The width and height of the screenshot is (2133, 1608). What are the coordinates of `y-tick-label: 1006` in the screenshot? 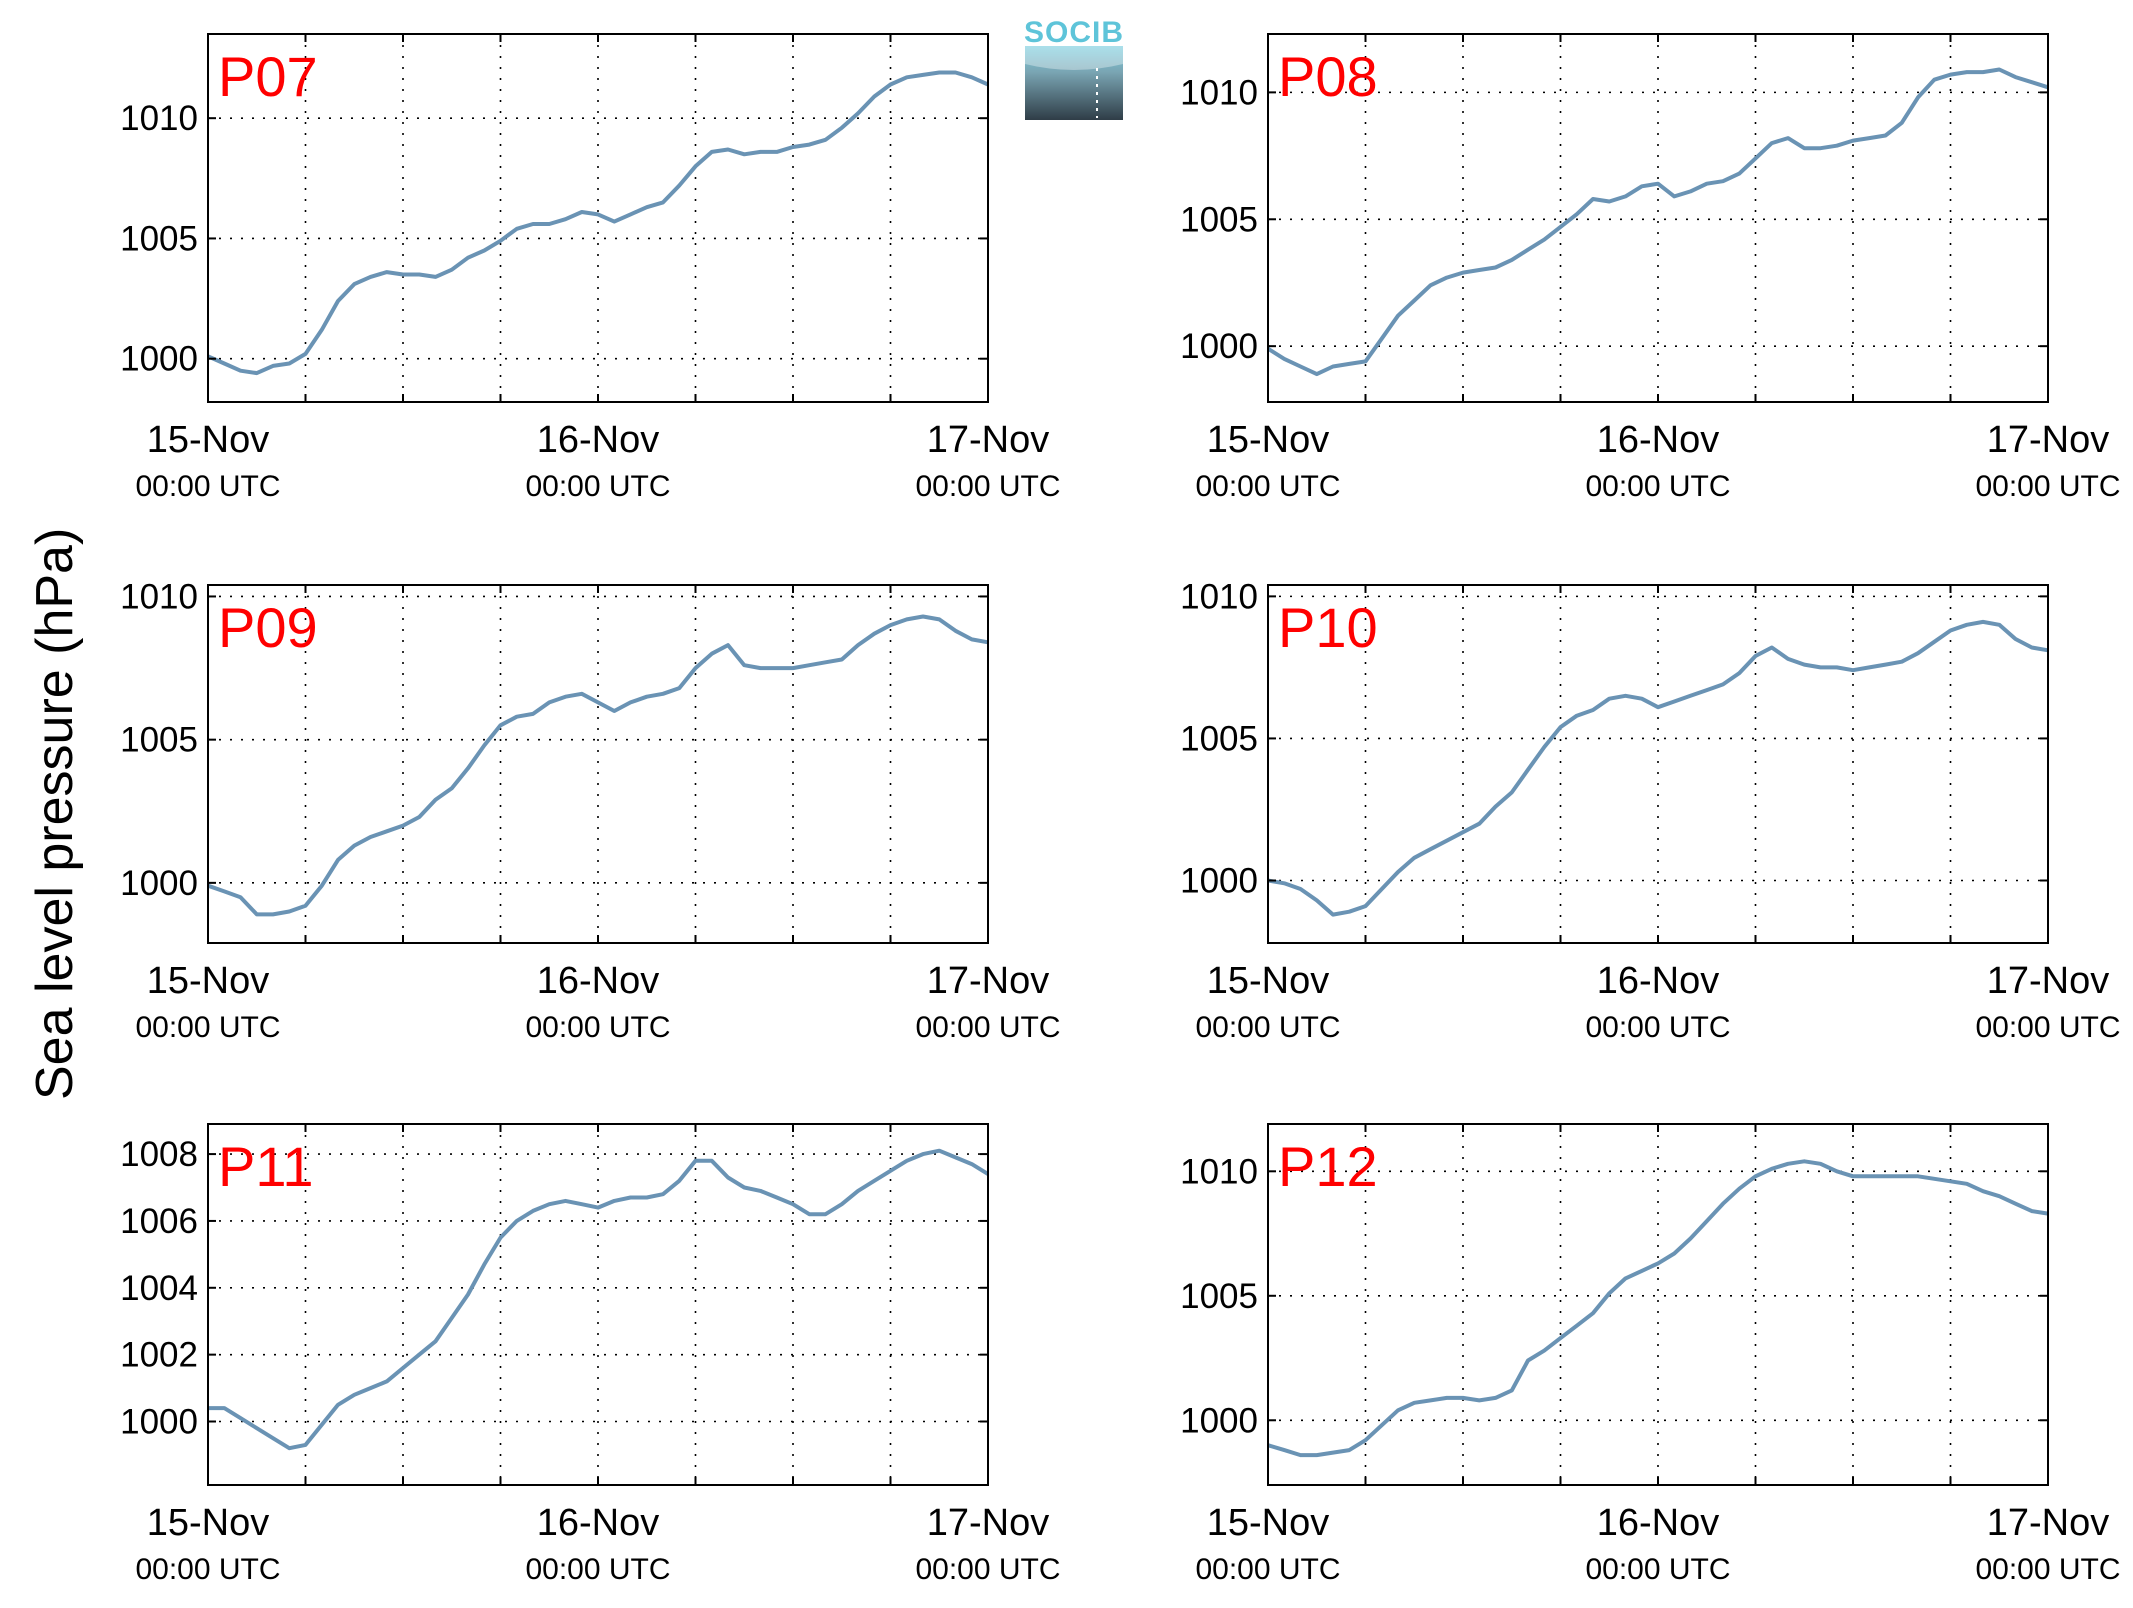 It's located at (159, 1221).